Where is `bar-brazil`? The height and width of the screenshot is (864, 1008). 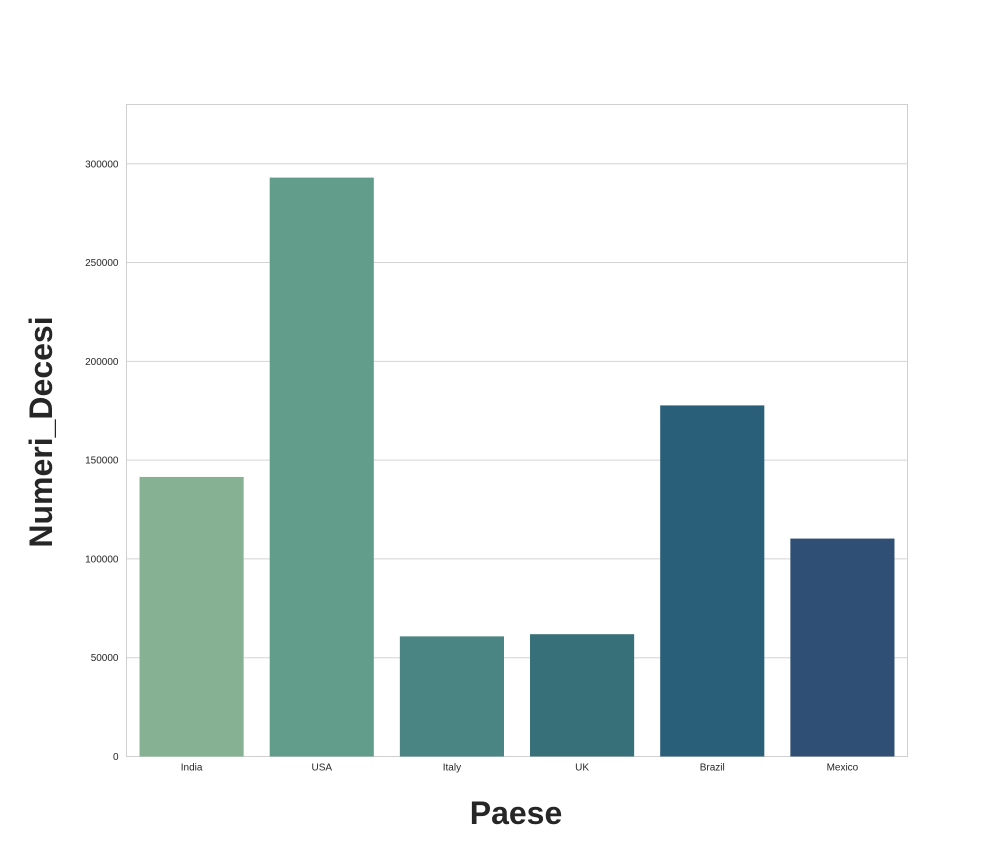
bar-brazil is located at coordinates (712, 581).